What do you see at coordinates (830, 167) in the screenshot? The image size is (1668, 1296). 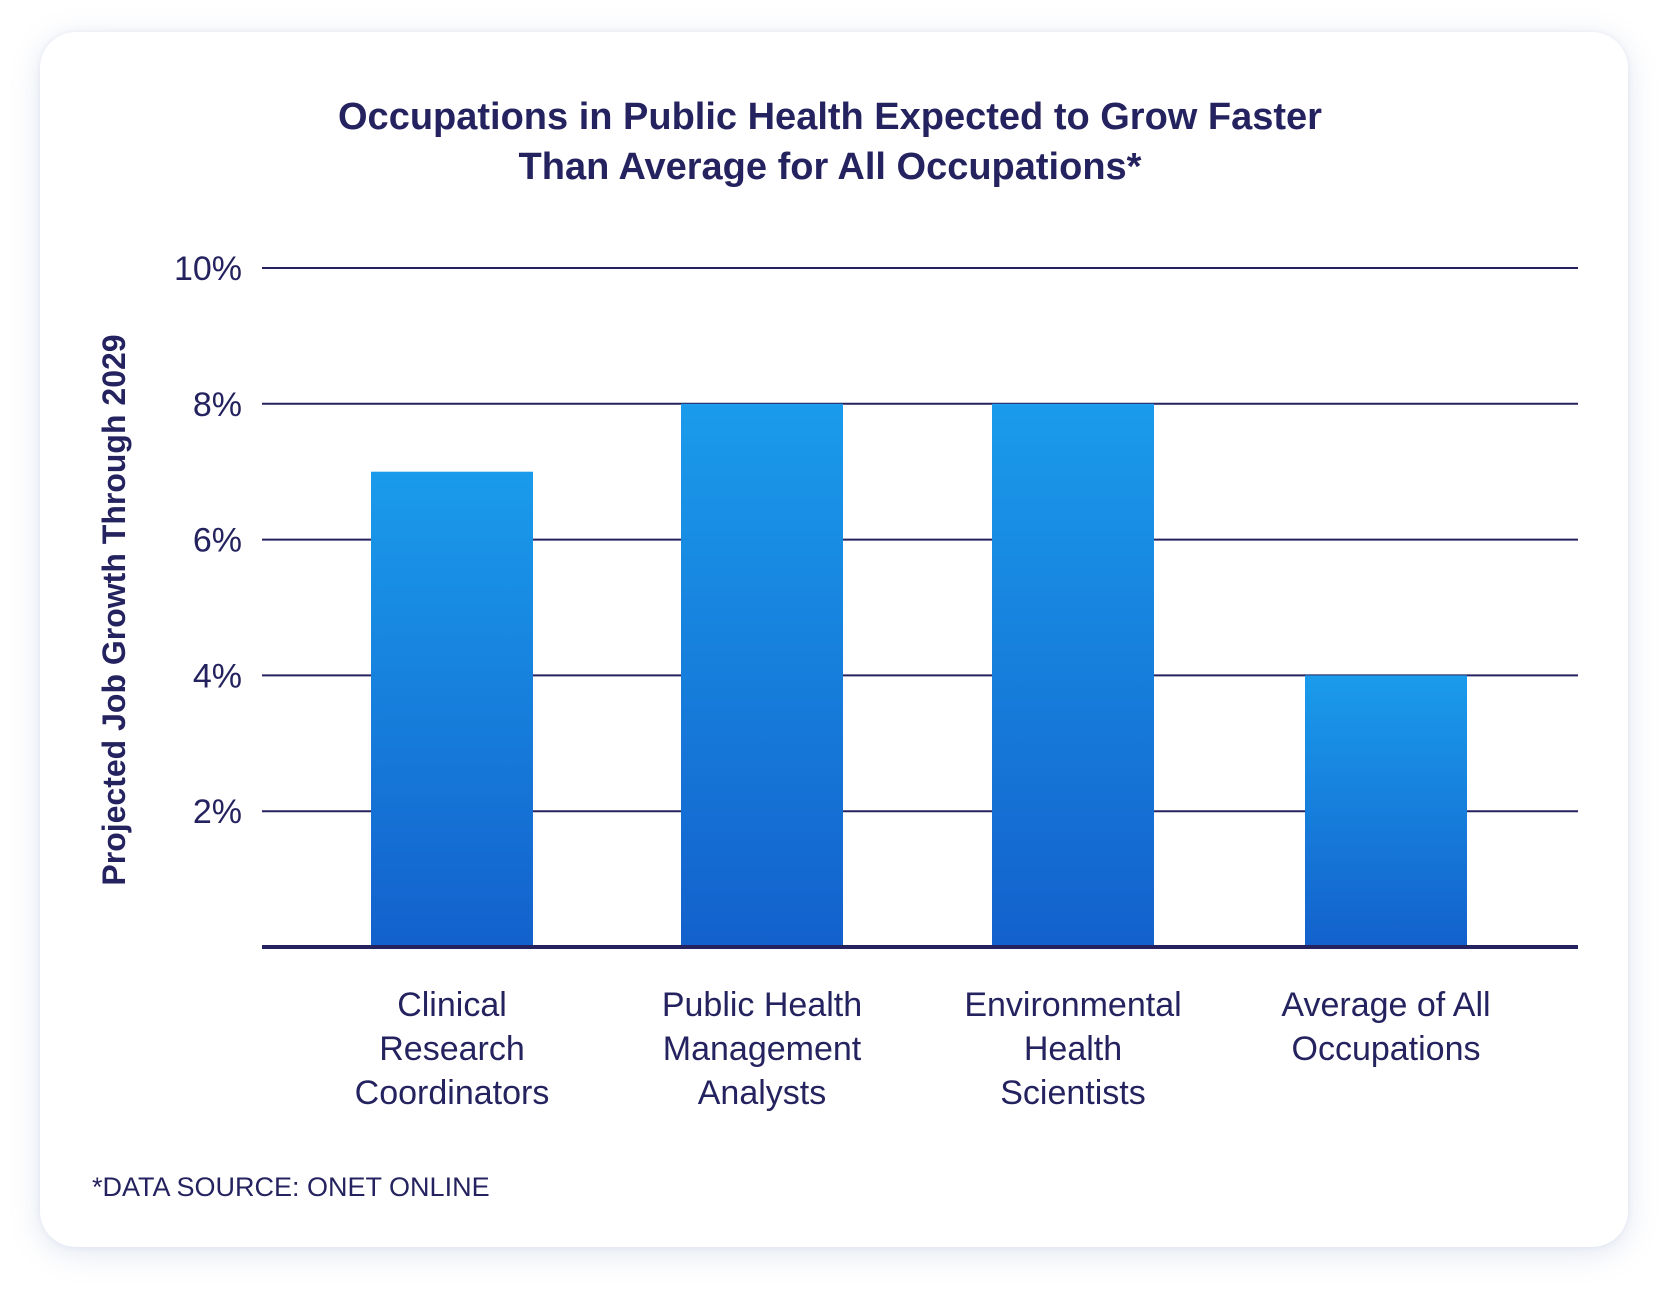 I see `chart-title-line-2: Than Average for All Occupations*` at bounding box center [830, 167].